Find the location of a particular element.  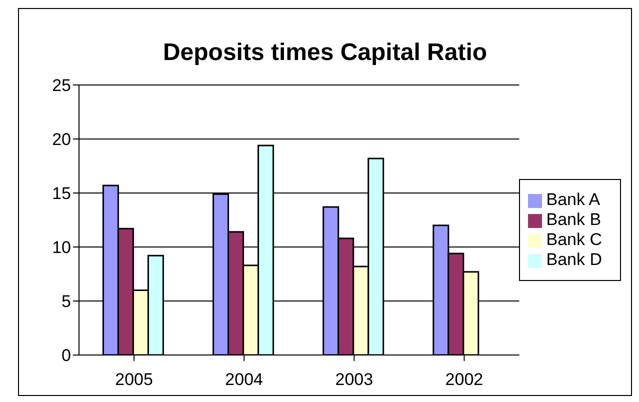

y-tick-label: 5 is located at coordinates (66, 302).